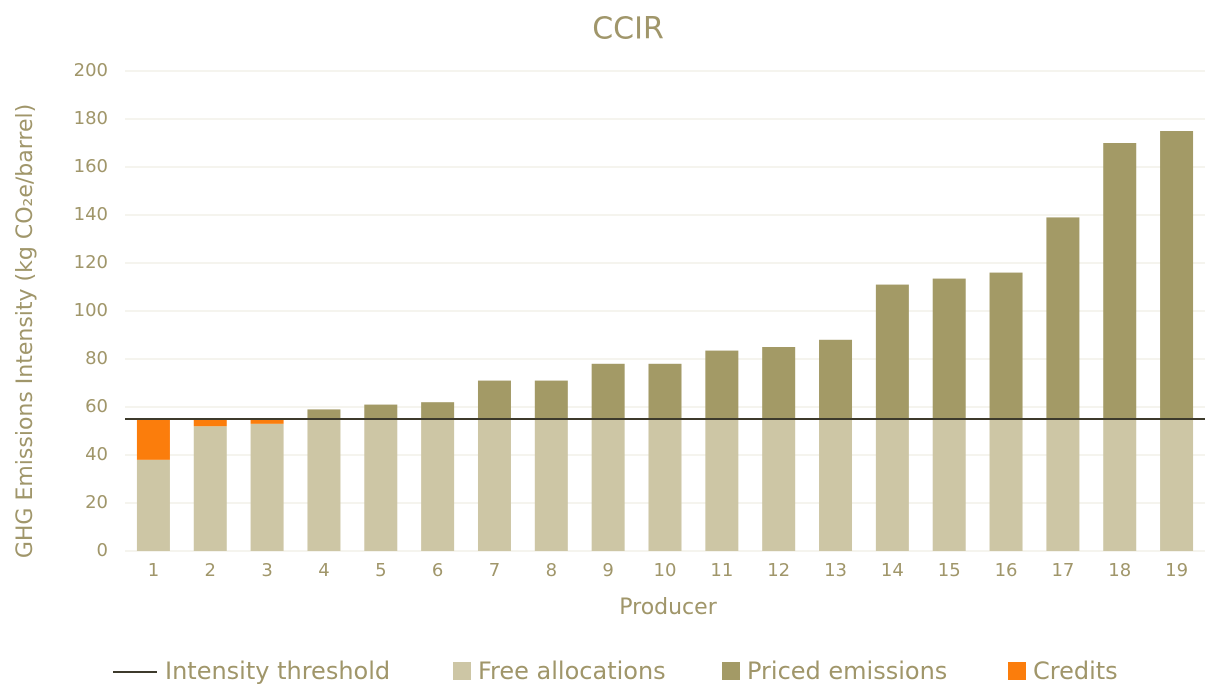 This screenshot has width=1208, height=686. I want to click on chart-title: CCIR, so click(628, 29).